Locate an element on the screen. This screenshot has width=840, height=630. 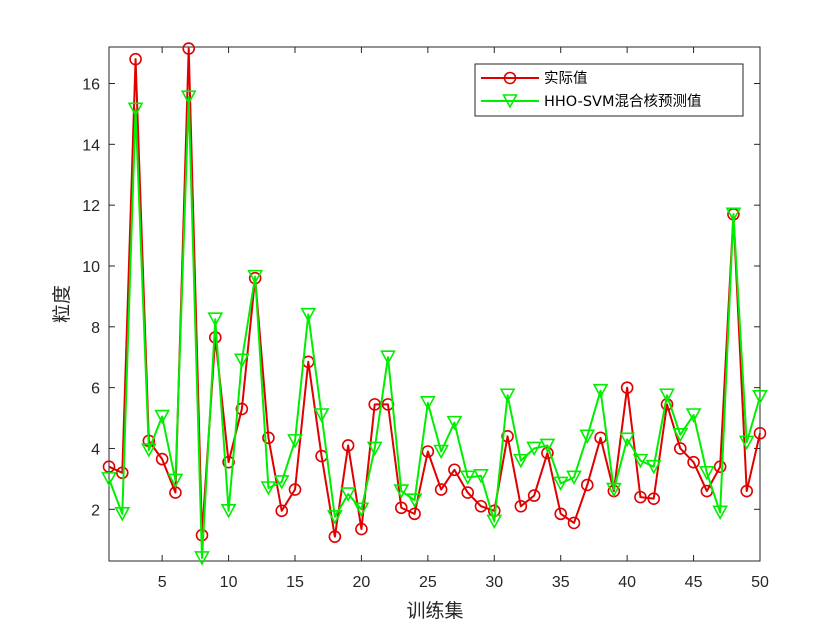
legend-marker-actual is located at coordinates (510, 78).